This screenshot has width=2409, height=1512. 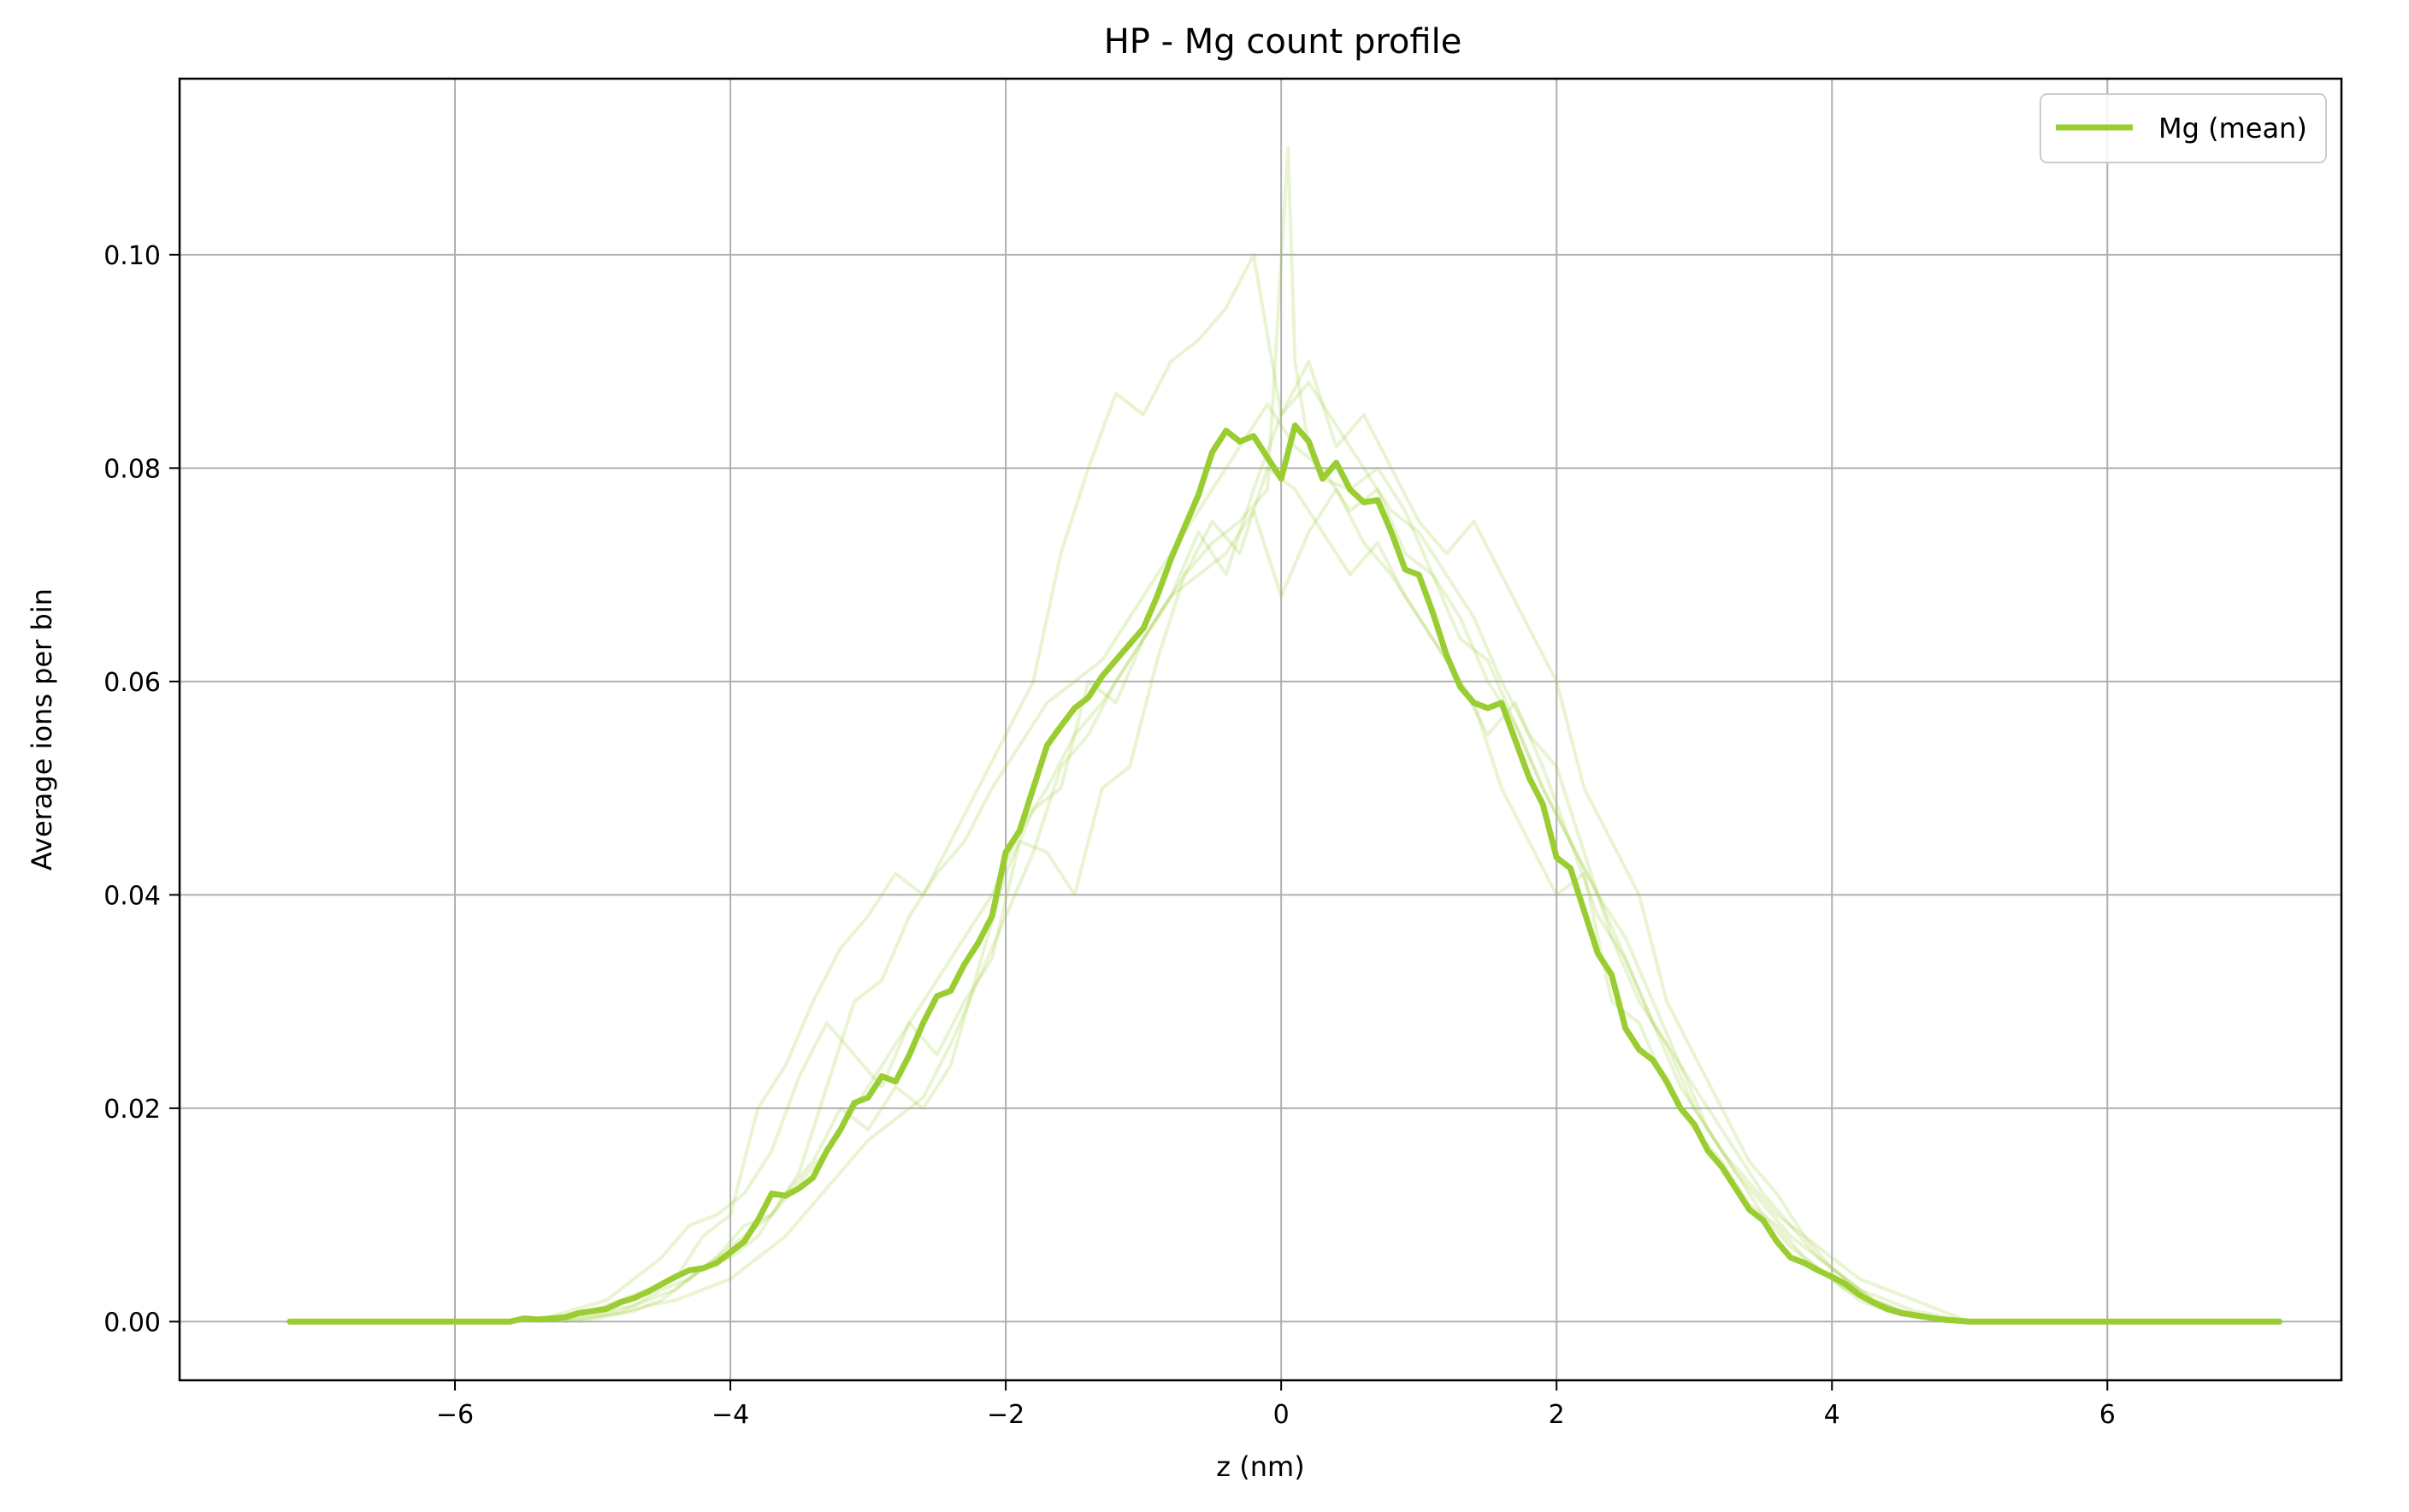 What do you see at coordinates (132, 1110) in the screenshot?
I see `y-tick-label: 0.02` at bounding box center [132, 1110].